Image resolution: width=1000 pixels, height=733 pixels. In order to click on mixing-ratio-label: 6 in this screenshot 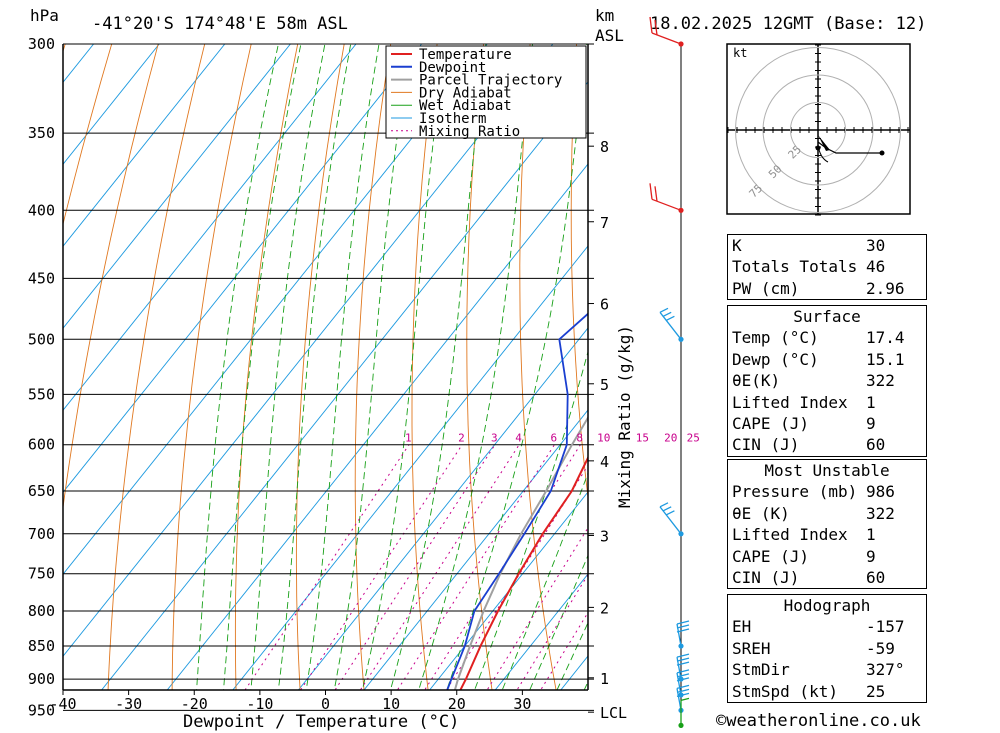, I will do `click(554, 438)`.